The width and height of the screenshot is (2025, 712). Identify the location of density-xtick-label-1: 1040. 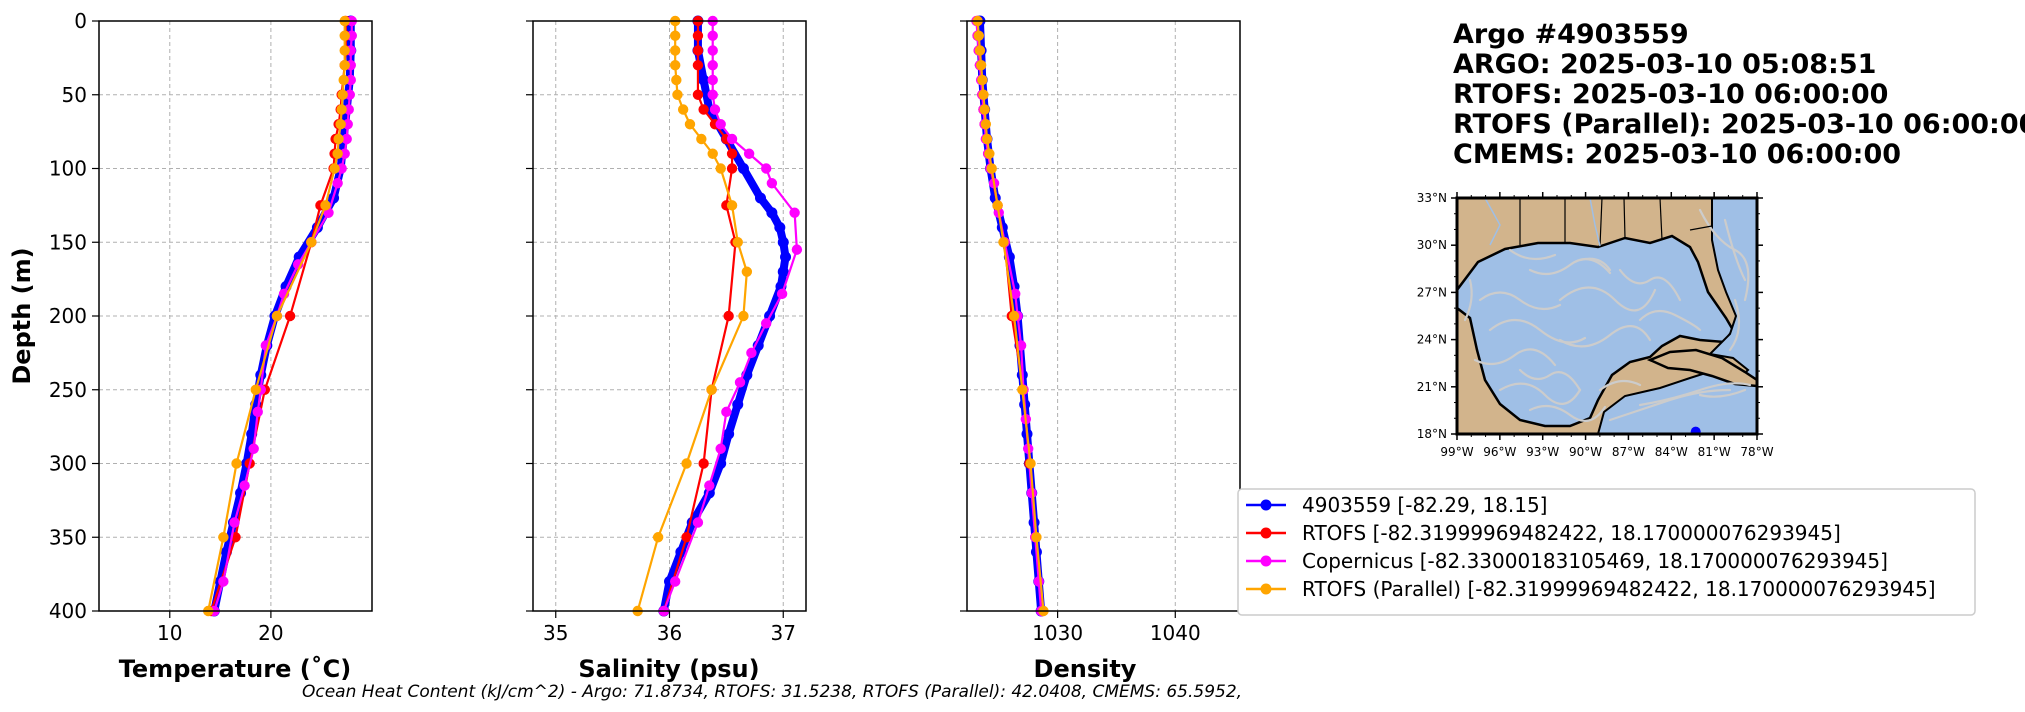
(1175, 633).